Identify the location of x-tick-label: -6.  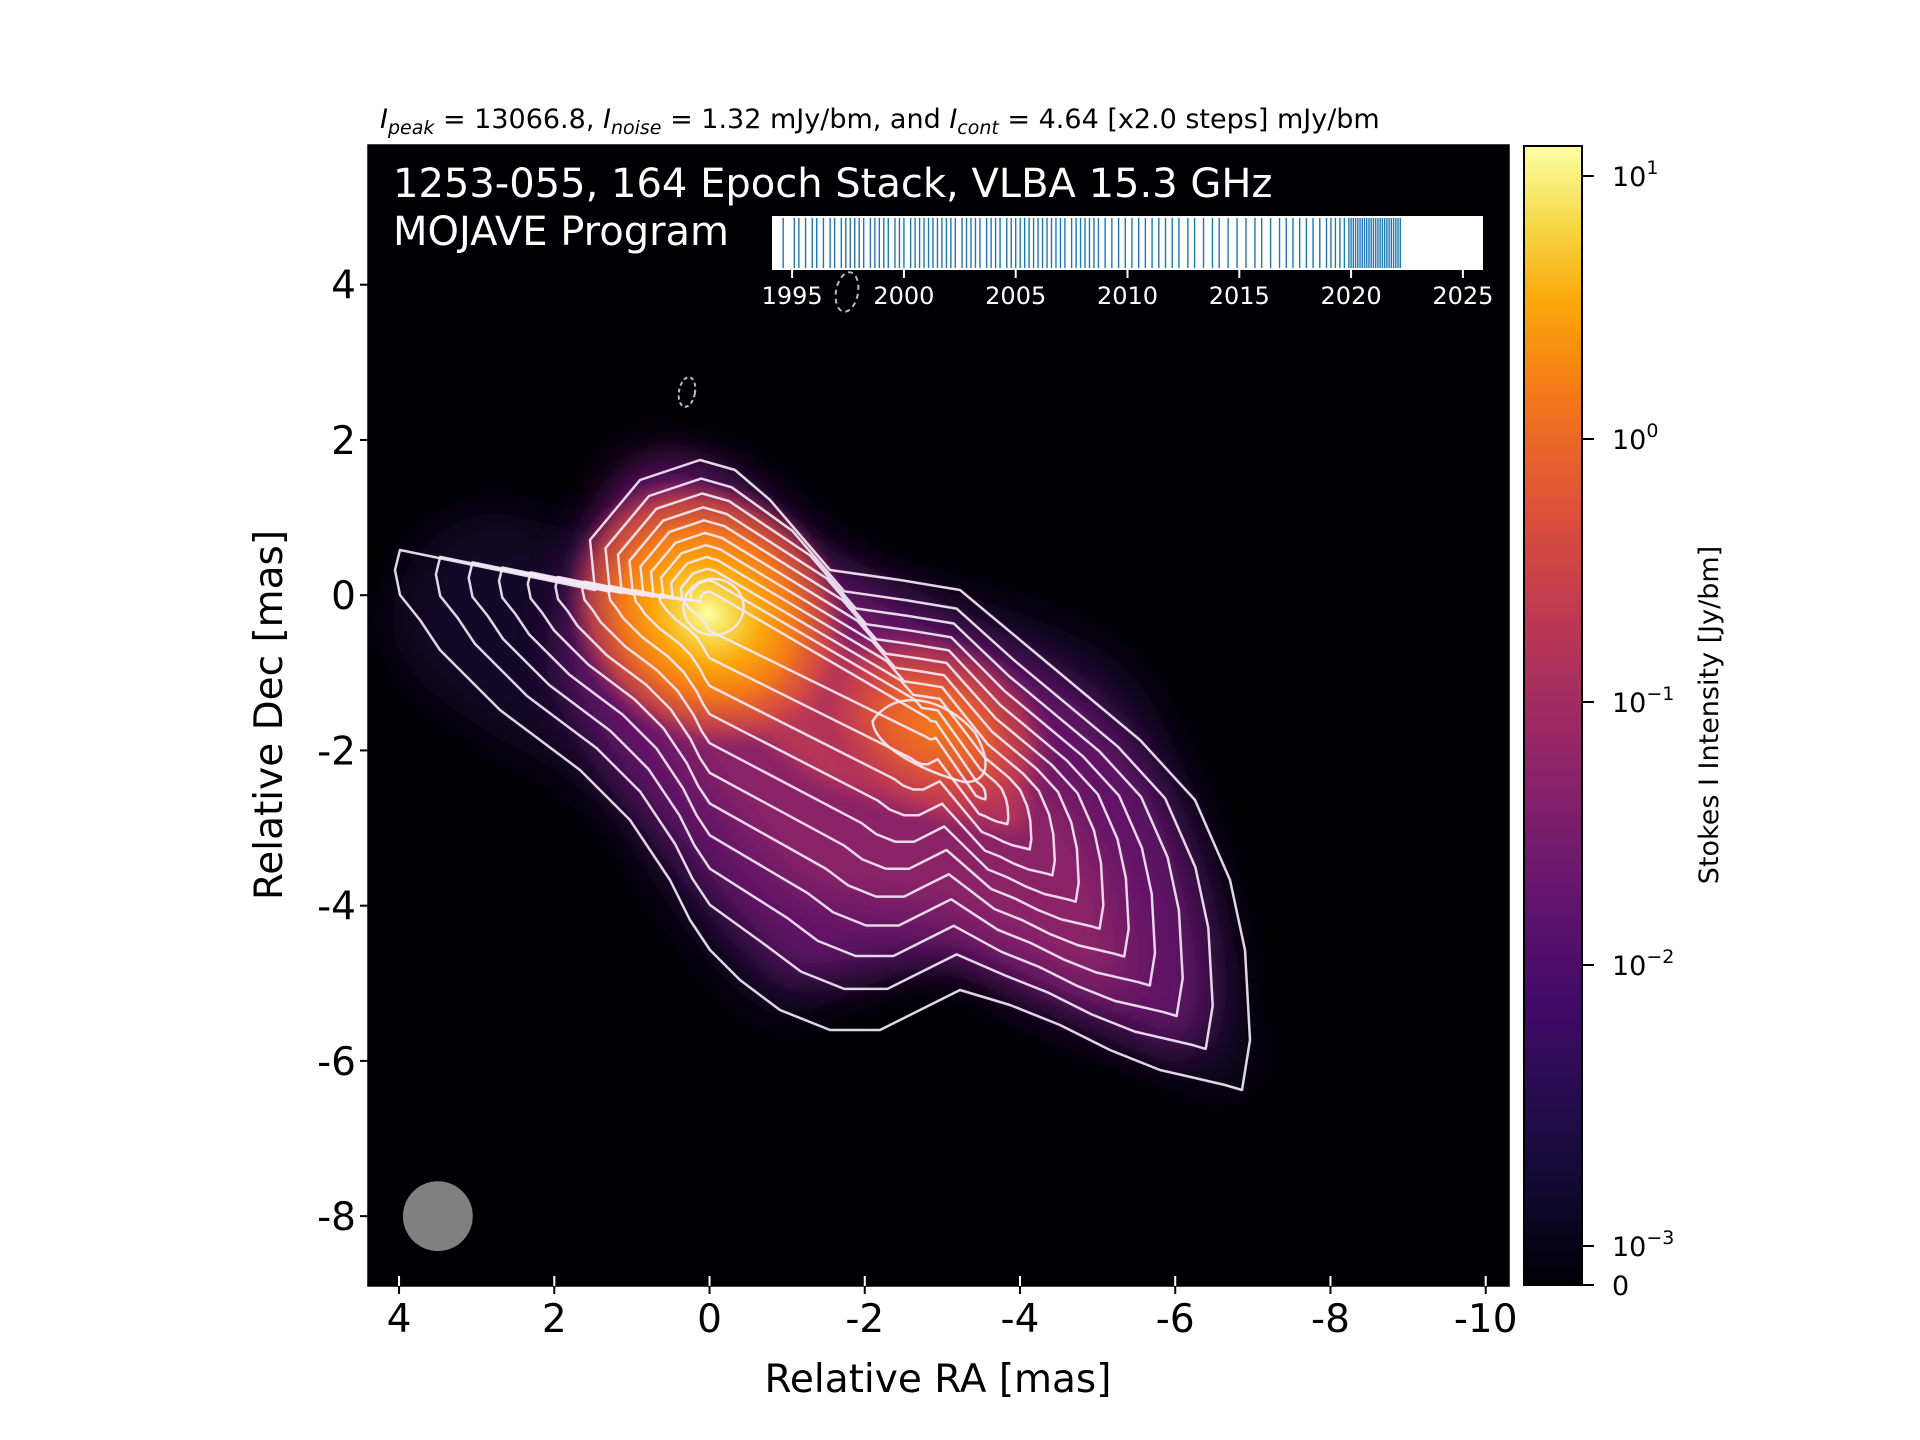
(1175, 1319).